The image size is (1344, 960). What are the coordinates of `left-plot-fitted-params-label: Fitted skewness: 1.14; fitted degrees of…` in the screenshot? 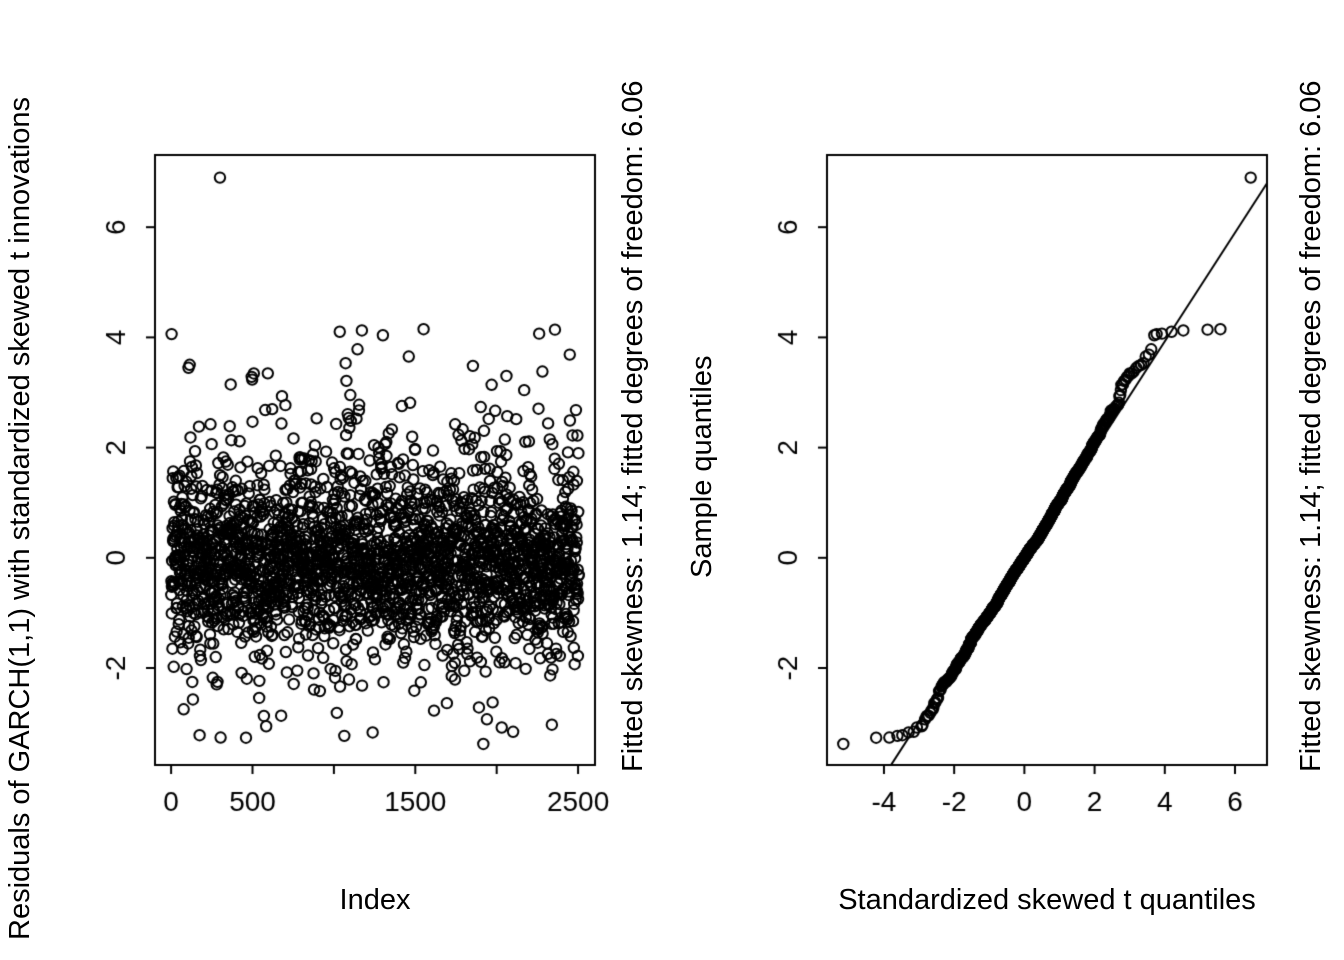 It's located at (633, 426).